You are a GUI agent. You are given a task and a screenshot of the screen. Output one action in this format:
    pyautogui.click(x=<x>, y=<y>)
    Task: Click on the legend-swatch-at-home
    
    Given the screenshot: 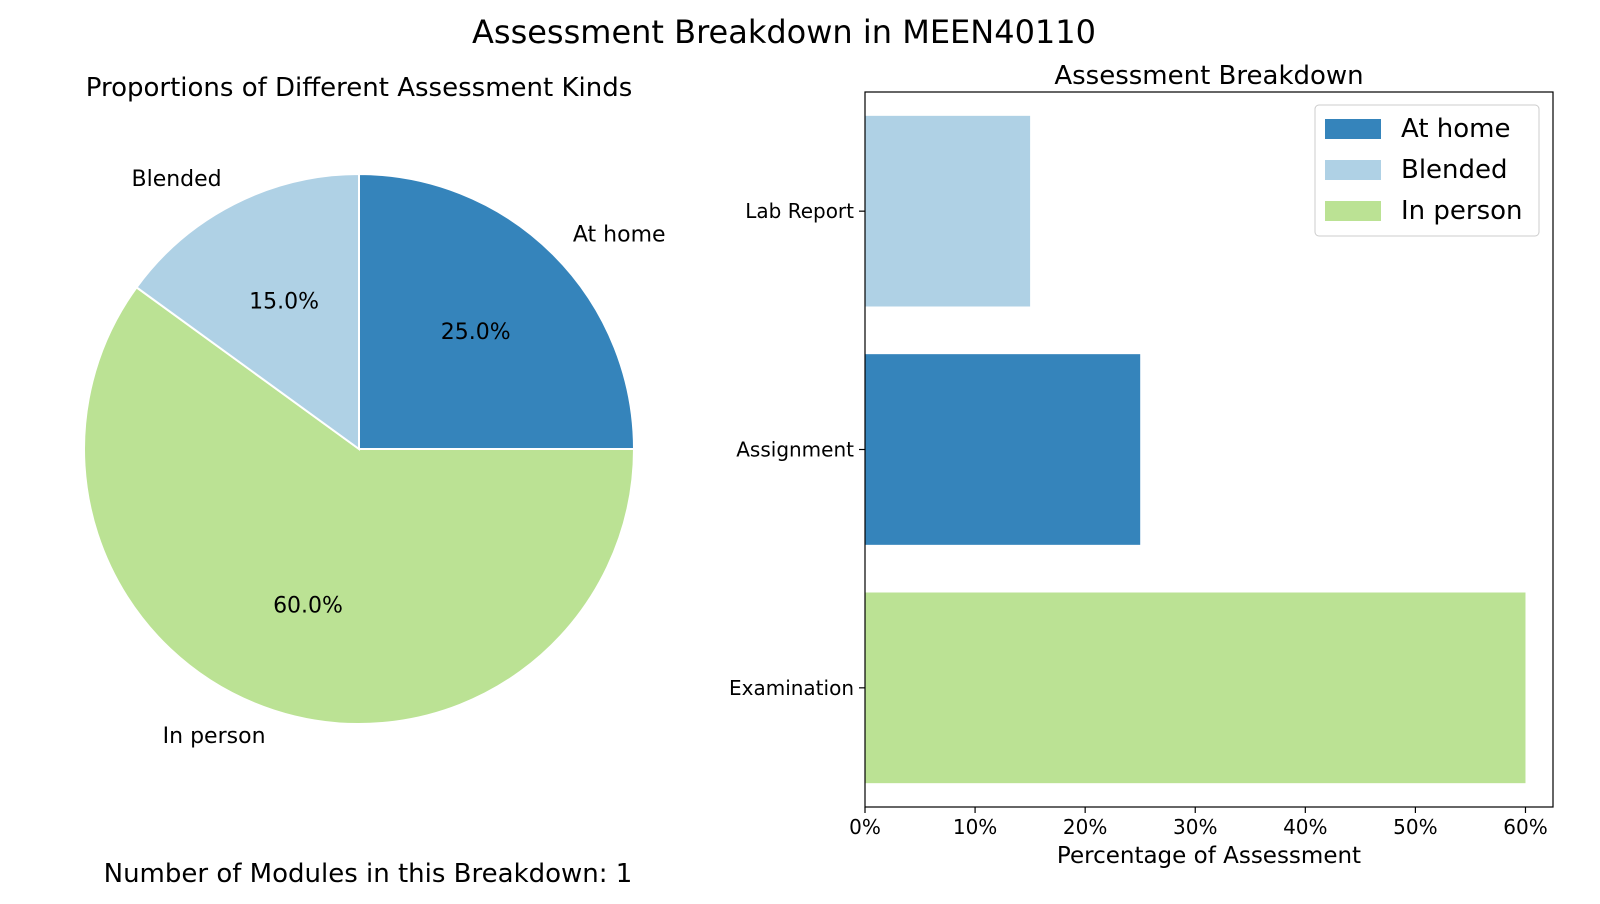 What is the action you would take?
    pyautogui.click(x=1353, y=129)
    